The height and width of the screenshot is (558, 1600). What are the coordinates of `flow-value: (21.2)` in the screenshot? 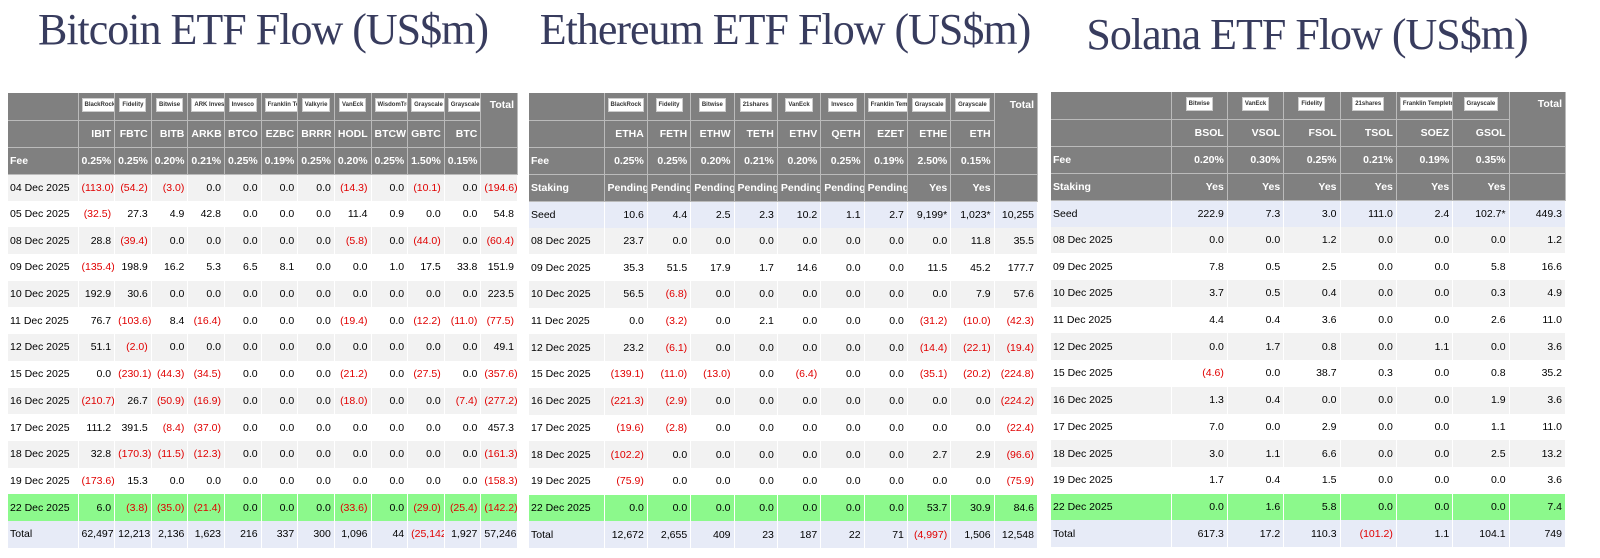 It's located at (353, 374).